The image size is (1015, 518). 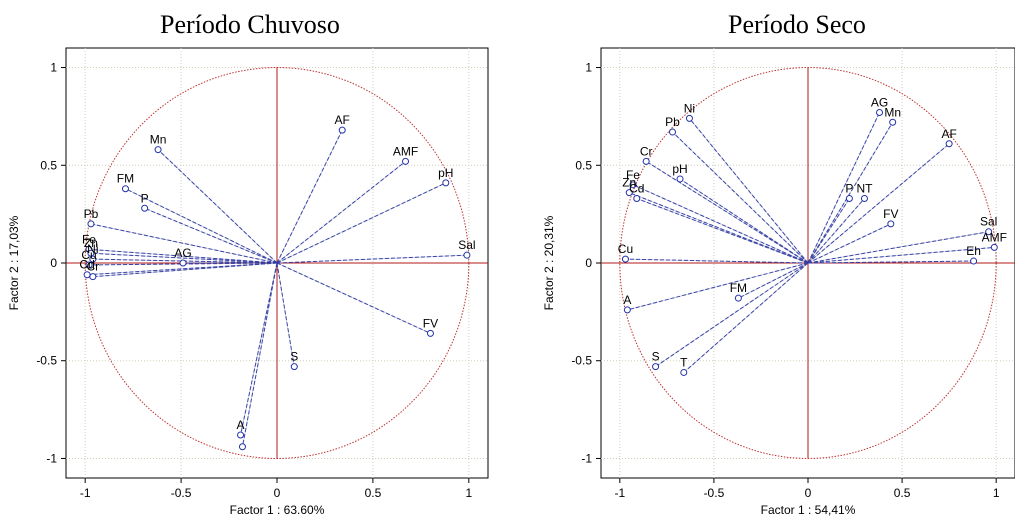 What do you see at coordinates (973, 251) in the screenshot?
I see `point-label: Eh` at bounding box center [973, 251].